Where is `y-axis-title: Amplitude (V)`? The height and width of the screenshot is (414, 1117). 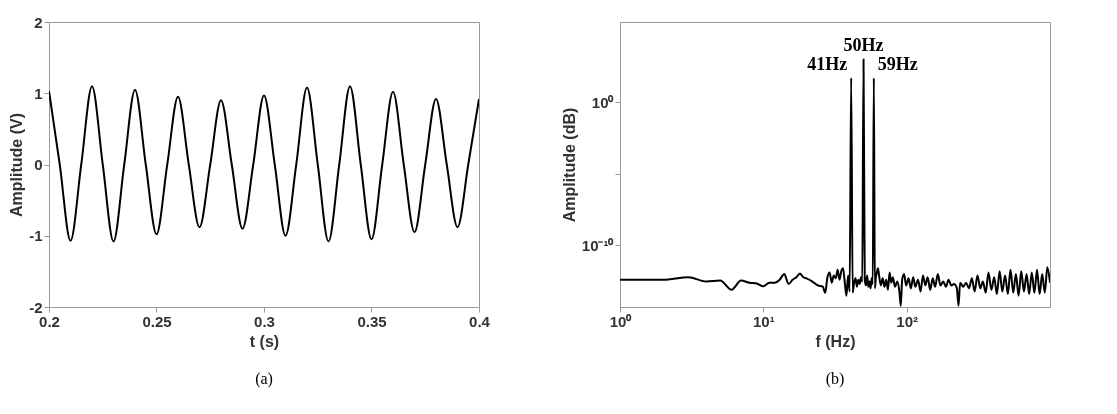
y-axis-title: Amplitude (V) is located at coordinates (17, 165).